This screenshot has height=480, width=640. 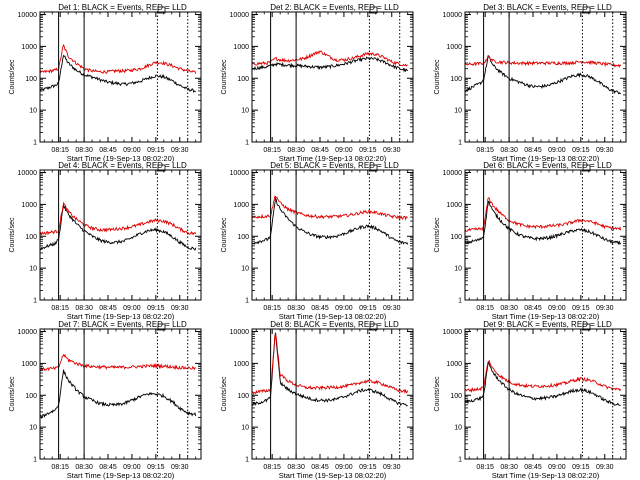 What do you see at coordinates (122, 165) in the screenshot?
I see `panel-title: Det 4: BLACK = Events, RED = LLD` at bounding box center [122, 165].